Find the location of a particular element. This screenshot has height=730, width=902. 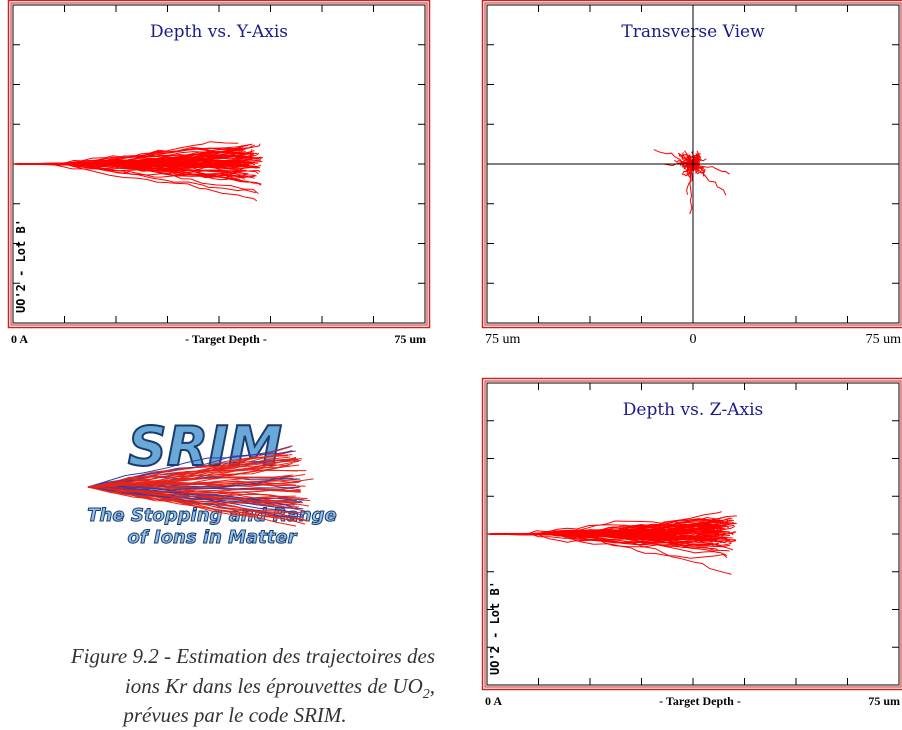

caption-line: ions Kr dans les éprouvettes de UO2, is located at coordinates (280, 688).